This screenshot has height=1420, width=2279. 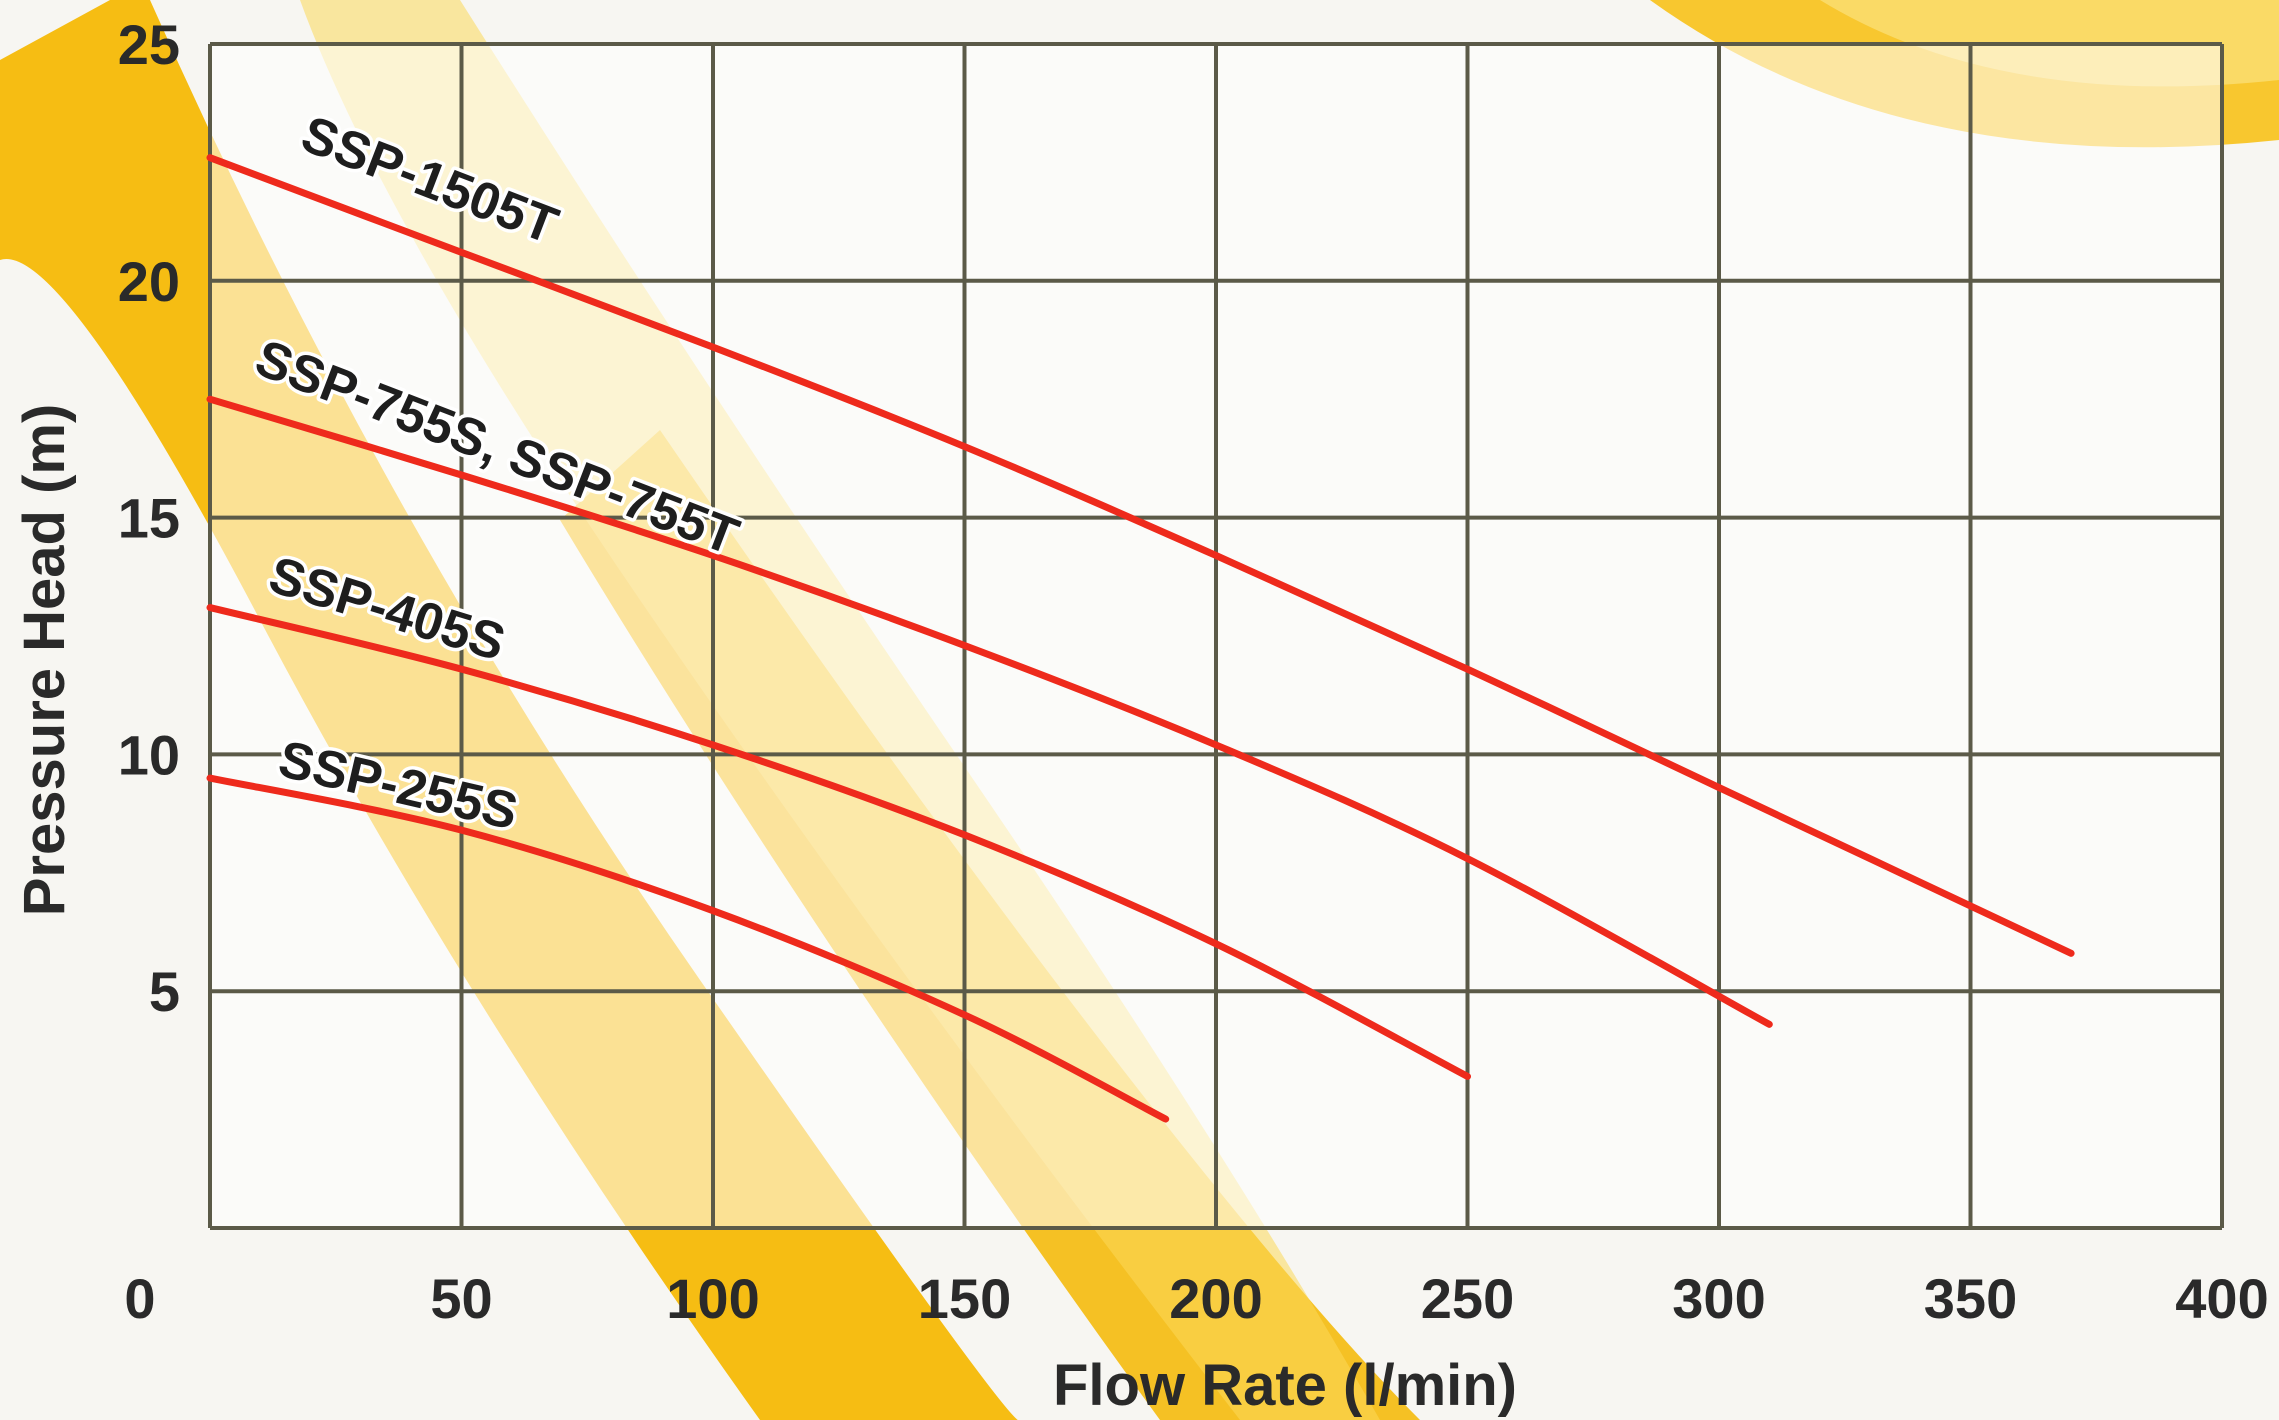 I want to click on y-tick-label: 5, so click(x=164, y=991).